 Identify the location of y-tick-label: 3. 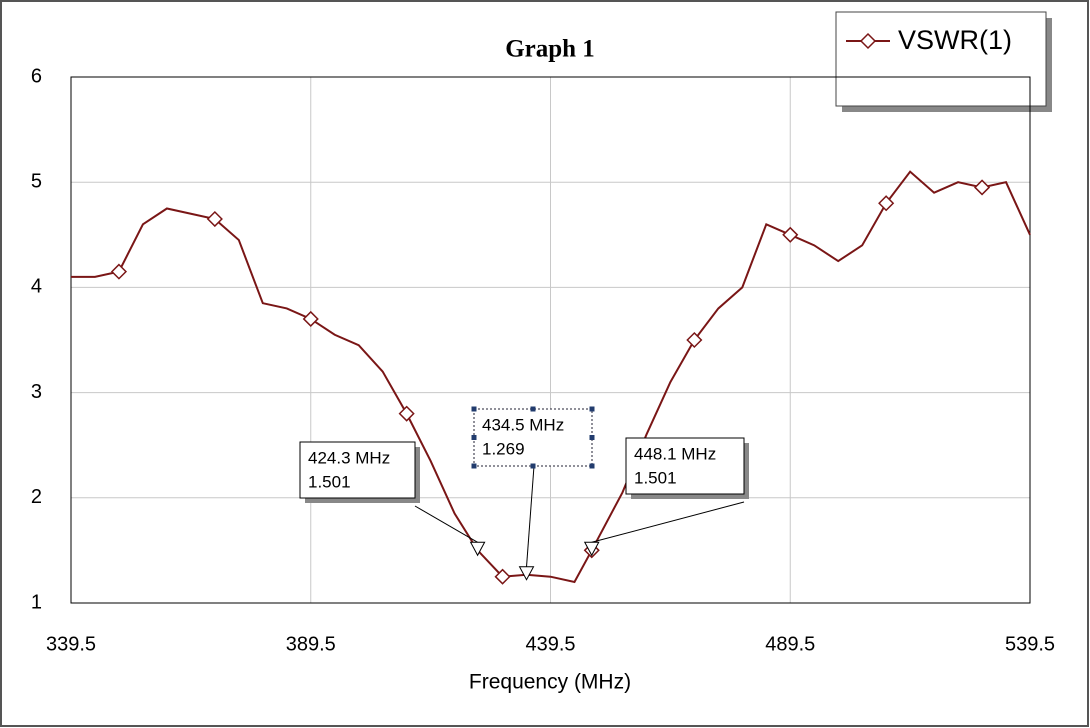
(36, 392).